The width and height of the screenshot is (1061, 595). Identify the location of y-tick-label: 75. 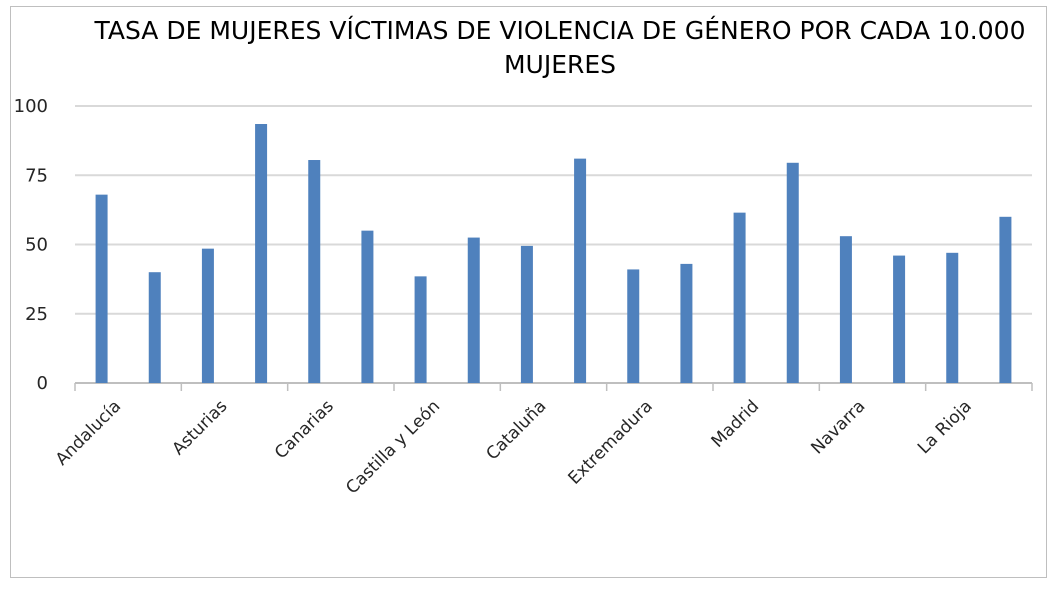
(36, 175).